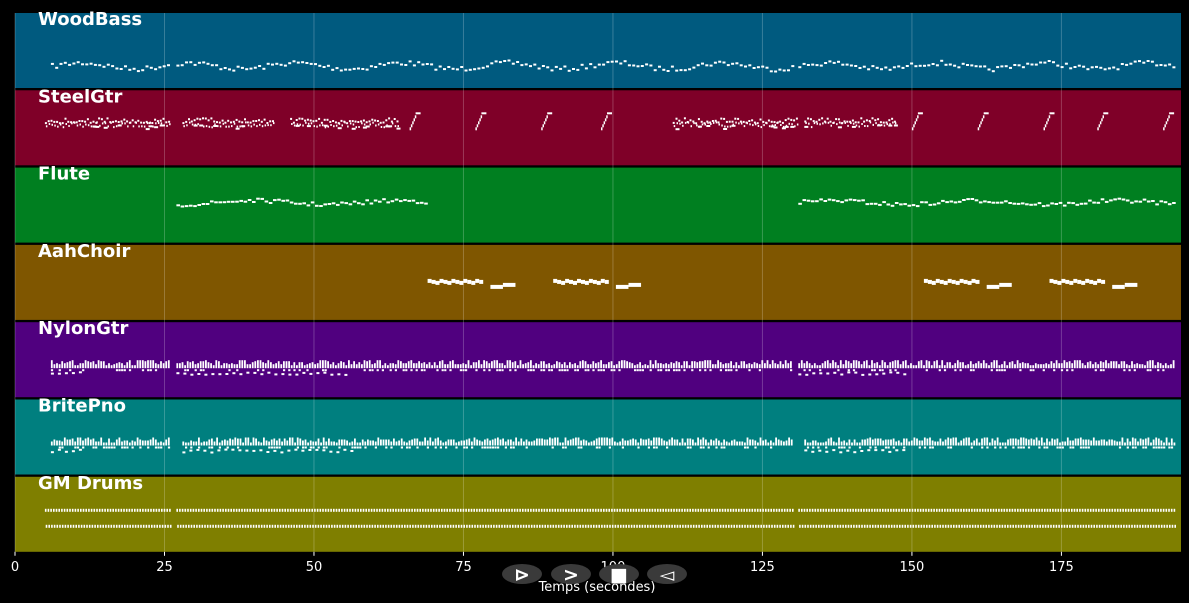  Describe the element at coordinates (594, 575) in the screenshot. I see `playback-controls: ⊳ > ■ ◅` at that location.